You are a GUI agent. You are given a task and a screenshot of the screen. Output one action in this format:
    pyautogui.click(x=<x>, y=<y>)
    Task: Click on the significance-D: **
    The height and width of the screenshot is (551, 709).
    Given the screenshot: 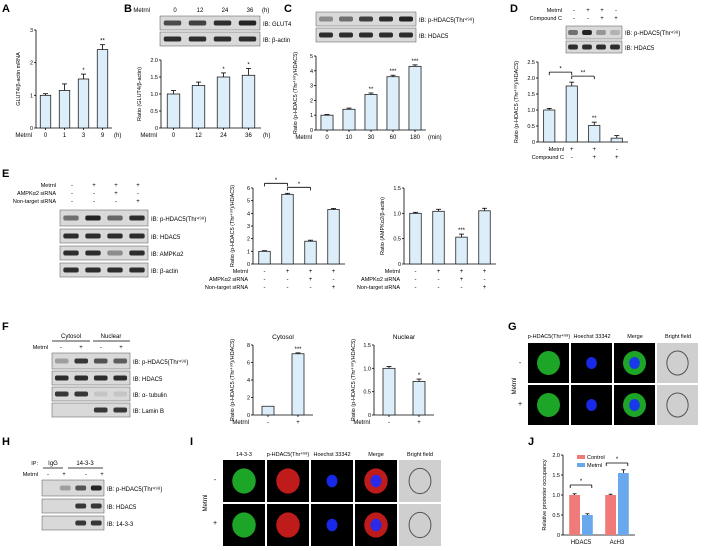 What is the action you would take?
    pyautogui.click(x=594, y=119)
    